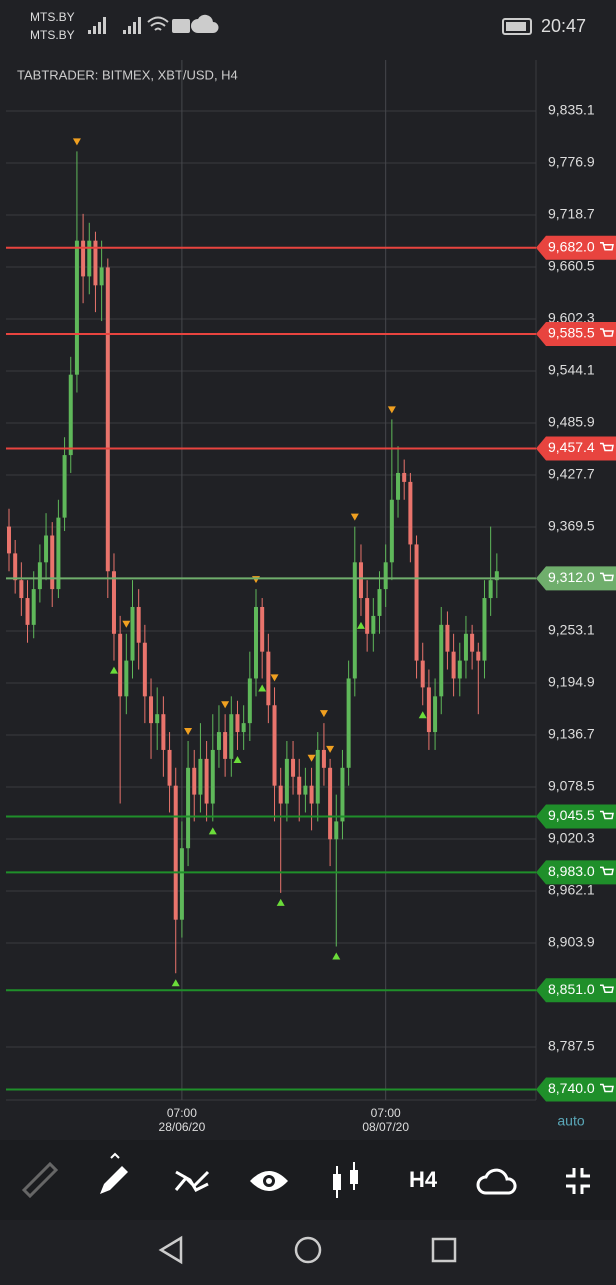 This screenshot has width=616, height=1285. Describe the element at coordinates (571, 682) in the screenshot. I see `y-tick-label: 9,194.9` at that location.